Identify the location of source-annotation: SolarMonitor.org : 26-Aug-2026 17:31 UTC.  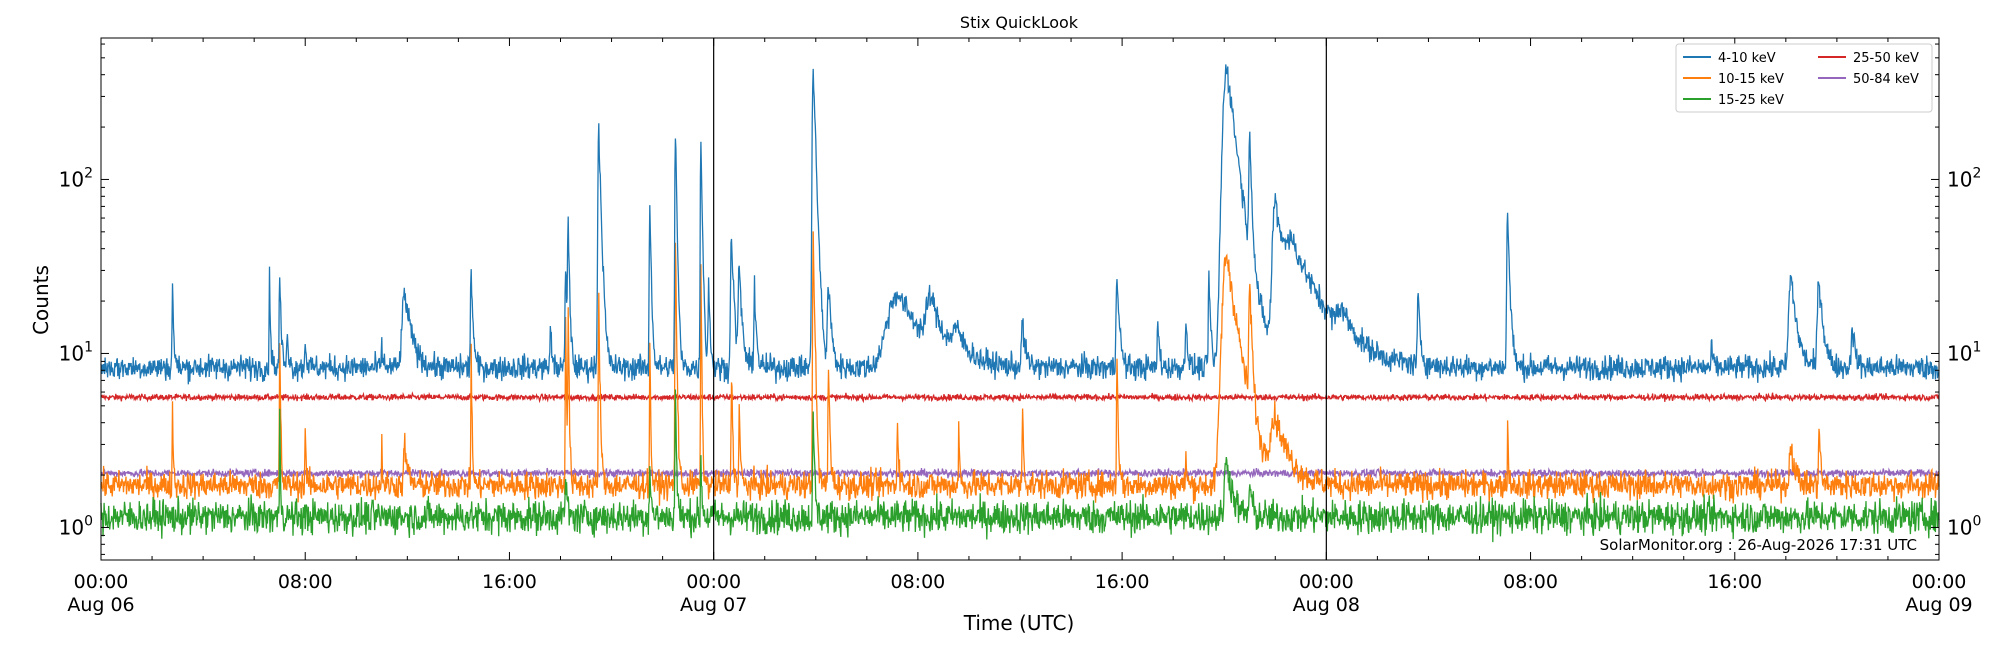
(1758, 545).